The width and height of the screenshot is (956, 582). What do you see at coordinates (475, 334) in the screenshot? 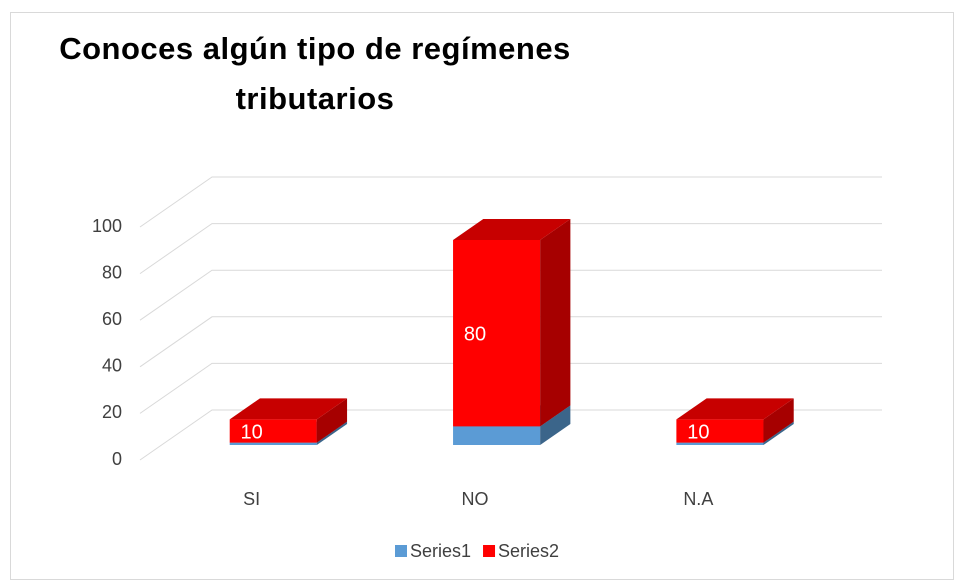
I see `data-label: 80` at bounding box center [475, 334].